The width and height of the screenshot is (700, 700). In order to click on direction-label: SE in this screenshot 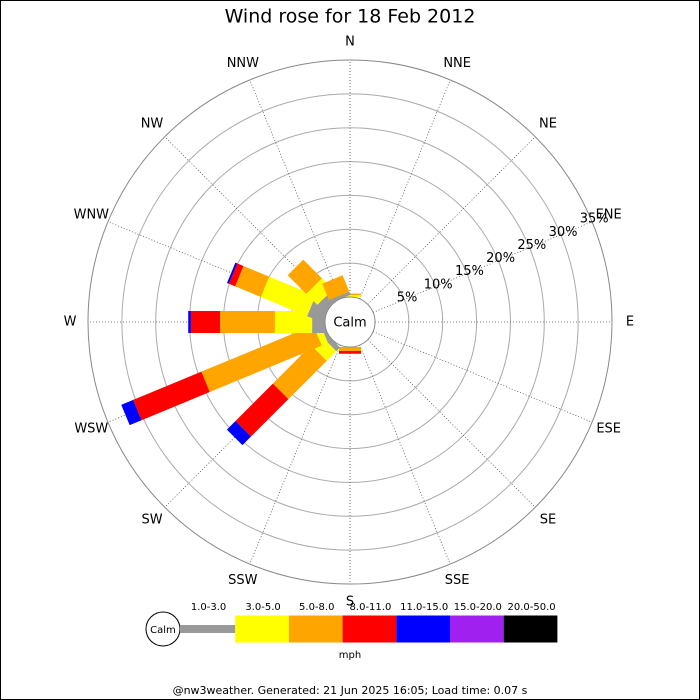, I will do `click(548, 519)`.